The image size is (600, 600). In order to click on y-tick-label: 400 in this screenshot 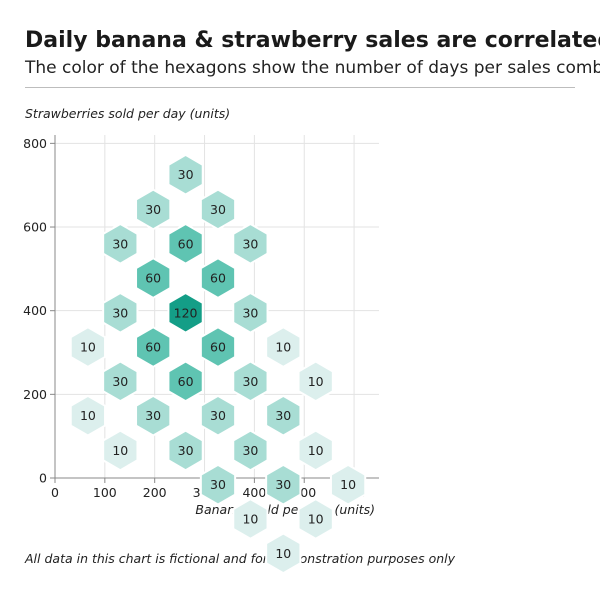, I will do `click(35, 310)`.